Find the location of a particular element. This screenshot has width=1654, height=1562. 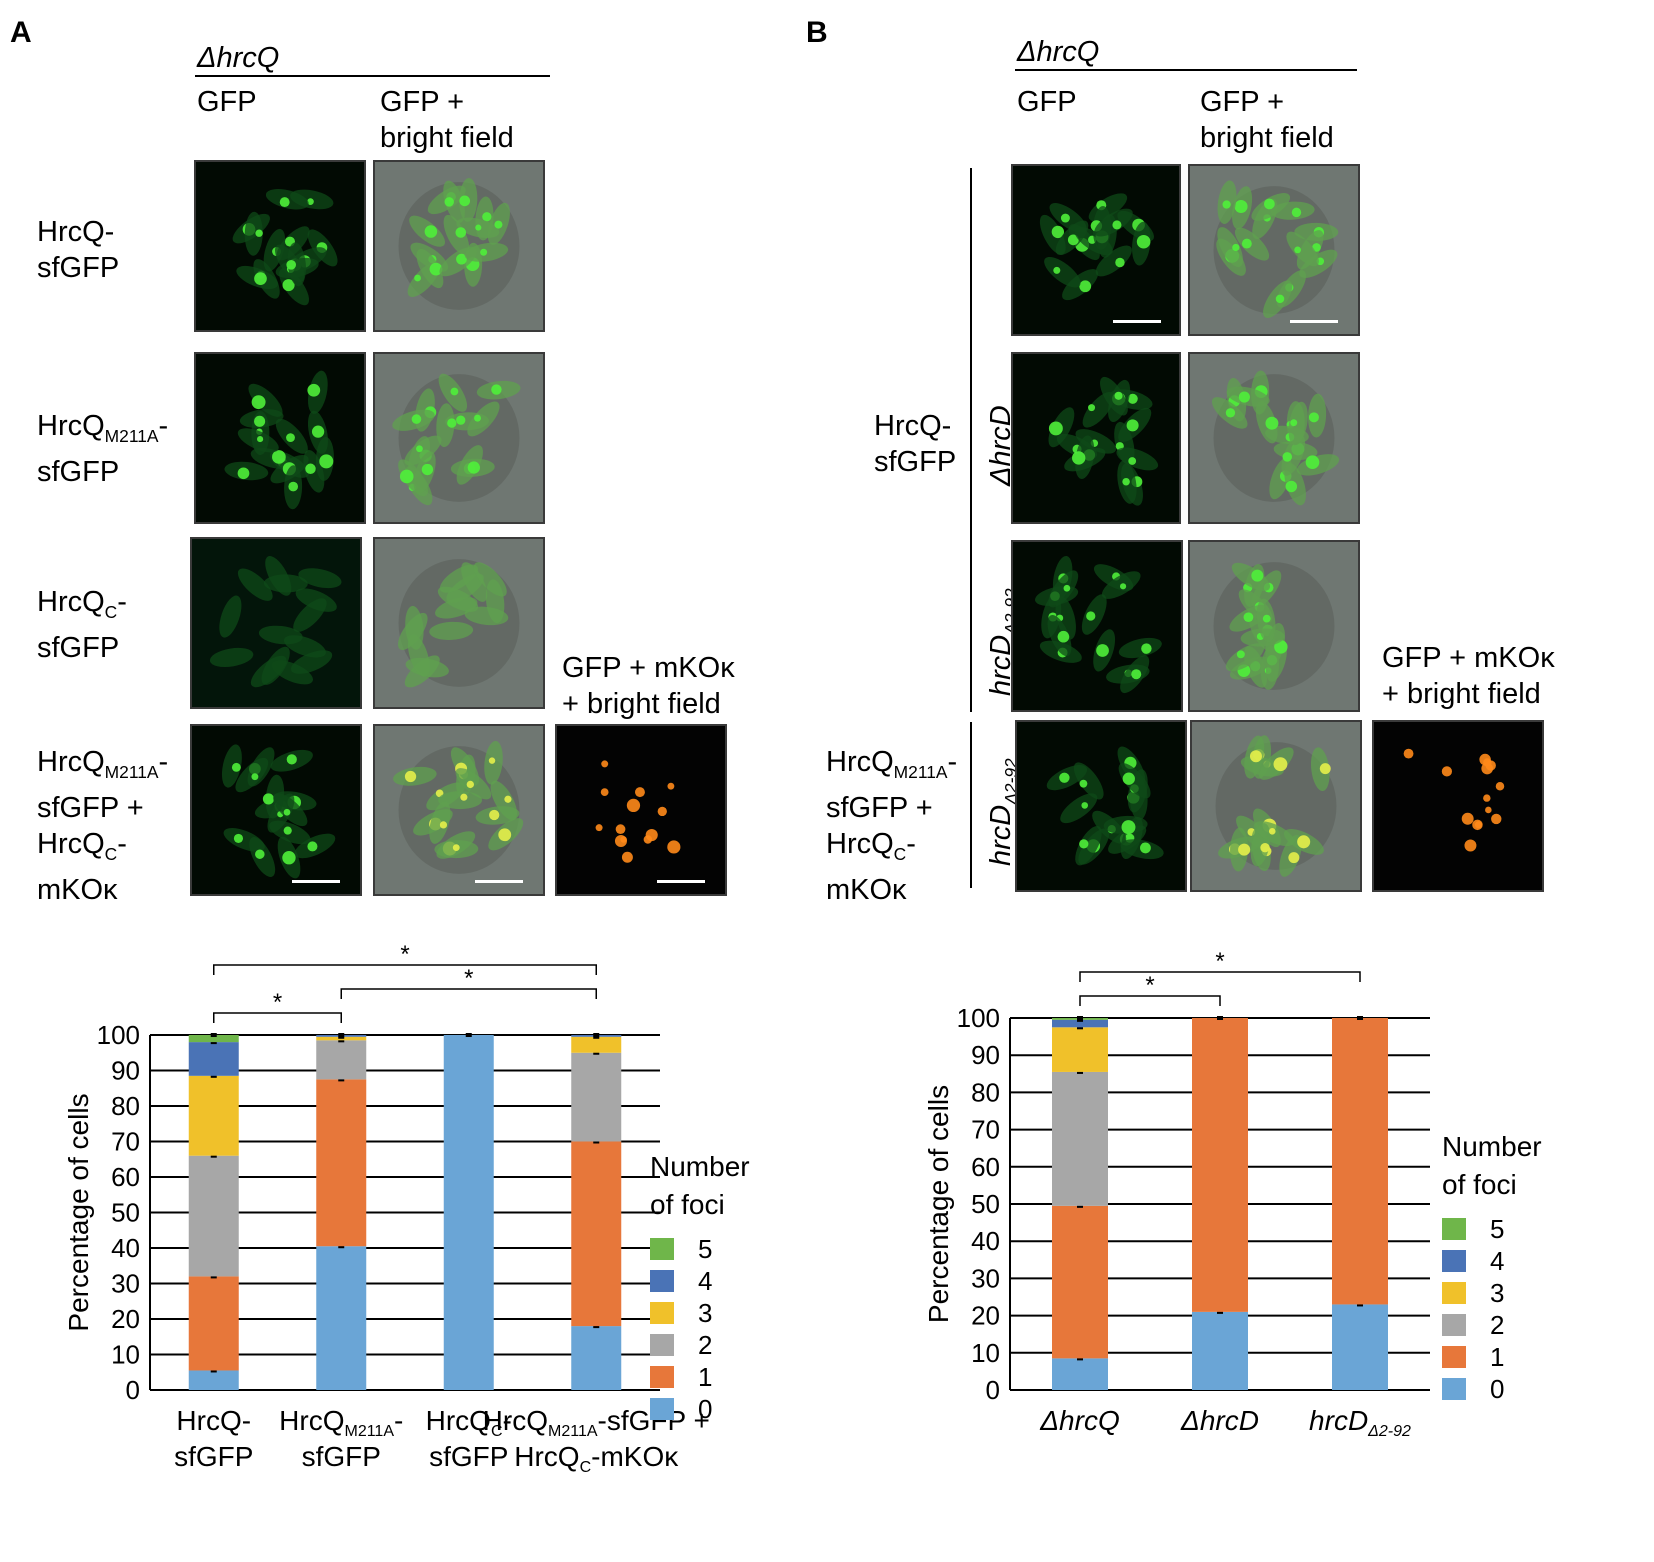

panel-b-col-bf-line2: bright field is located at coordinates (1267, 138).